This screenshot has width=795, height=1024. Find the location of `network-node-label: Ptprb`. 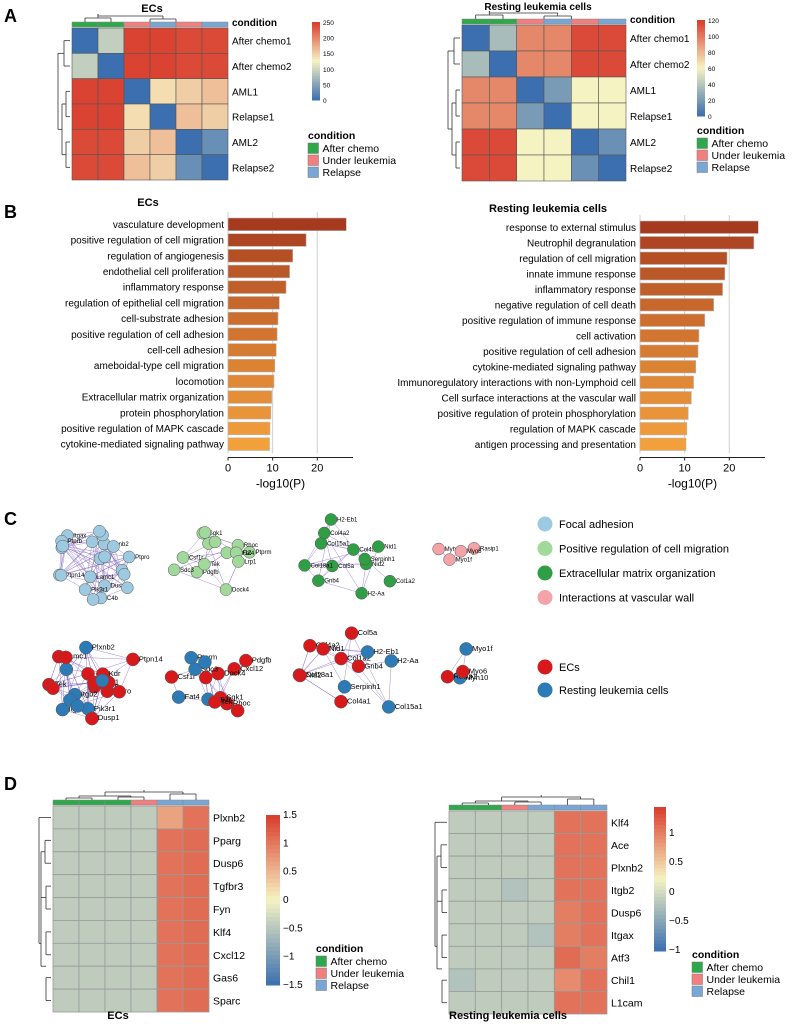

network-node-label: Ptprb is located at coordinates (75, 542).